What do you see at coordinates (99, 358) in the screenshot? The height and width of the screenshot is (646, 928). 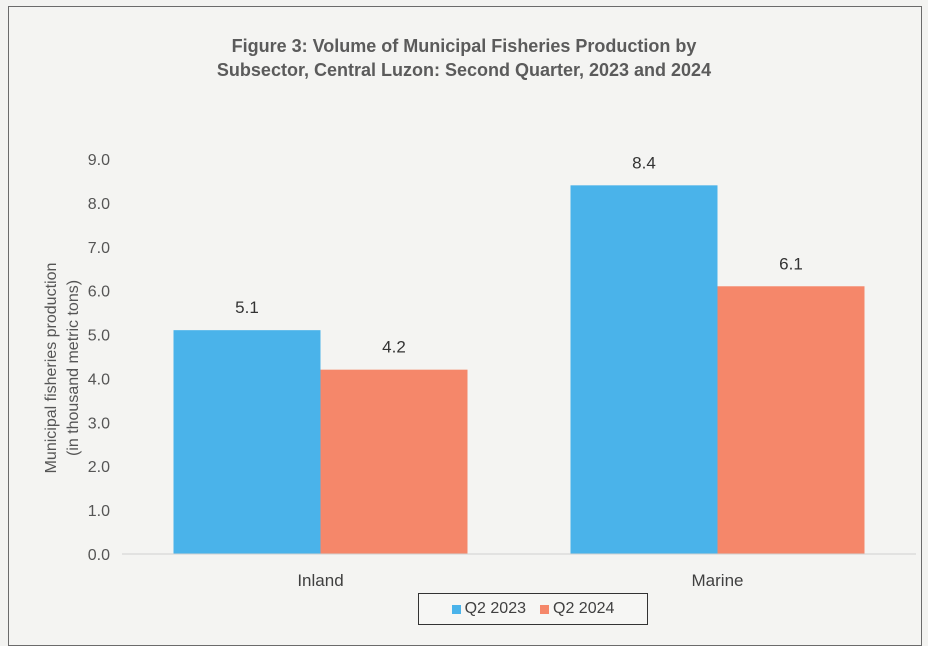 I see `y-axis-ticks: 0.0 1.0 2.0 3.0 4.0 5.0 6.0 7.0 8.0 9.0` at bounding box center [99, 358].